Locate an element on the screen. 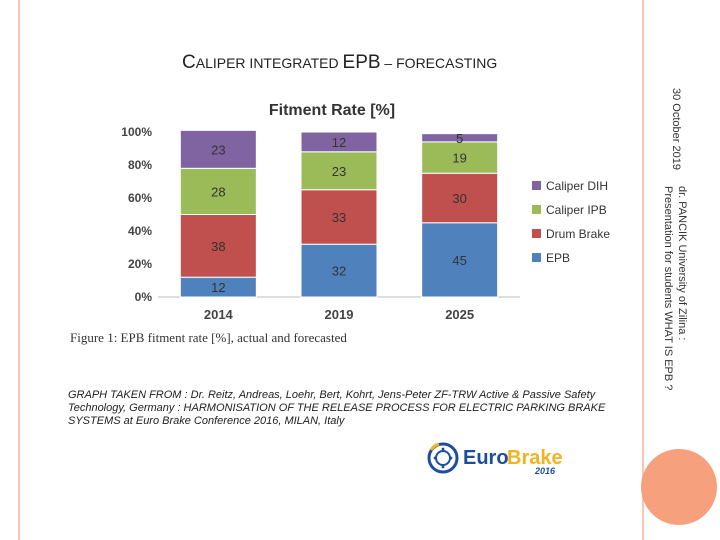 This screenshot has width=720, height=540. x-category-label: 2019 is located at coordinates (339, 314).